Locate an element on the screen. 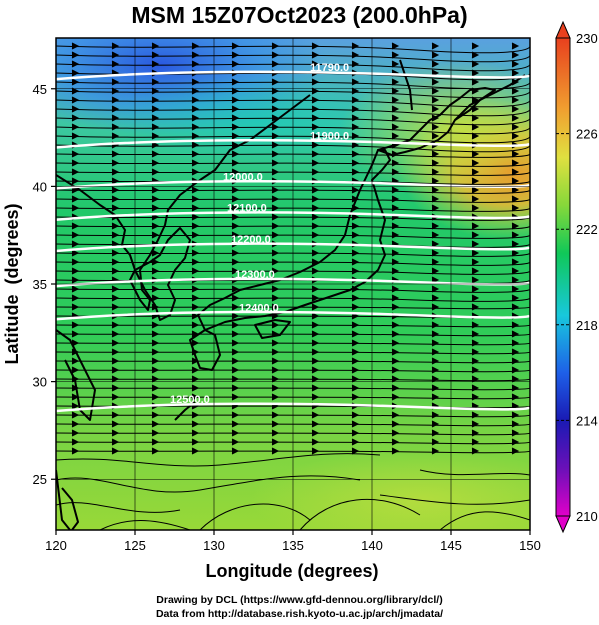 This screenshot has width=599, height=625. colorbar: 230 226 222 218 214 210 is located at coordinates (576, 277).